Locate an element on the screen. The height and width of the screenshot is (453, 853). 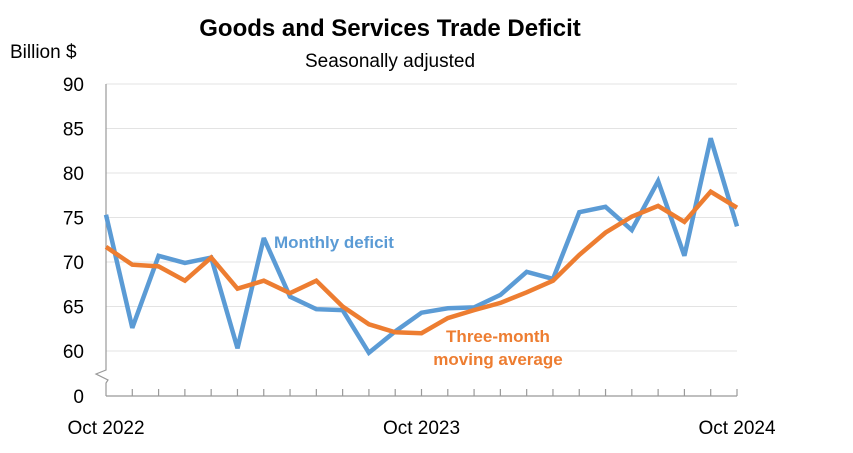
y-tick-label: 0 is located at coordinates (78, 397).